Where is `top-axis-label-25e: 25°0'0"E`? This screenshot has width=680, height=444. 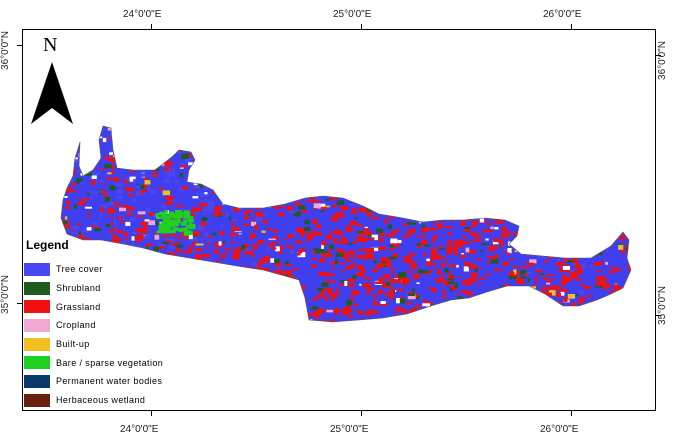 top-axis-label-25e: 25°0'0"E is located at coordinates (352, 14).